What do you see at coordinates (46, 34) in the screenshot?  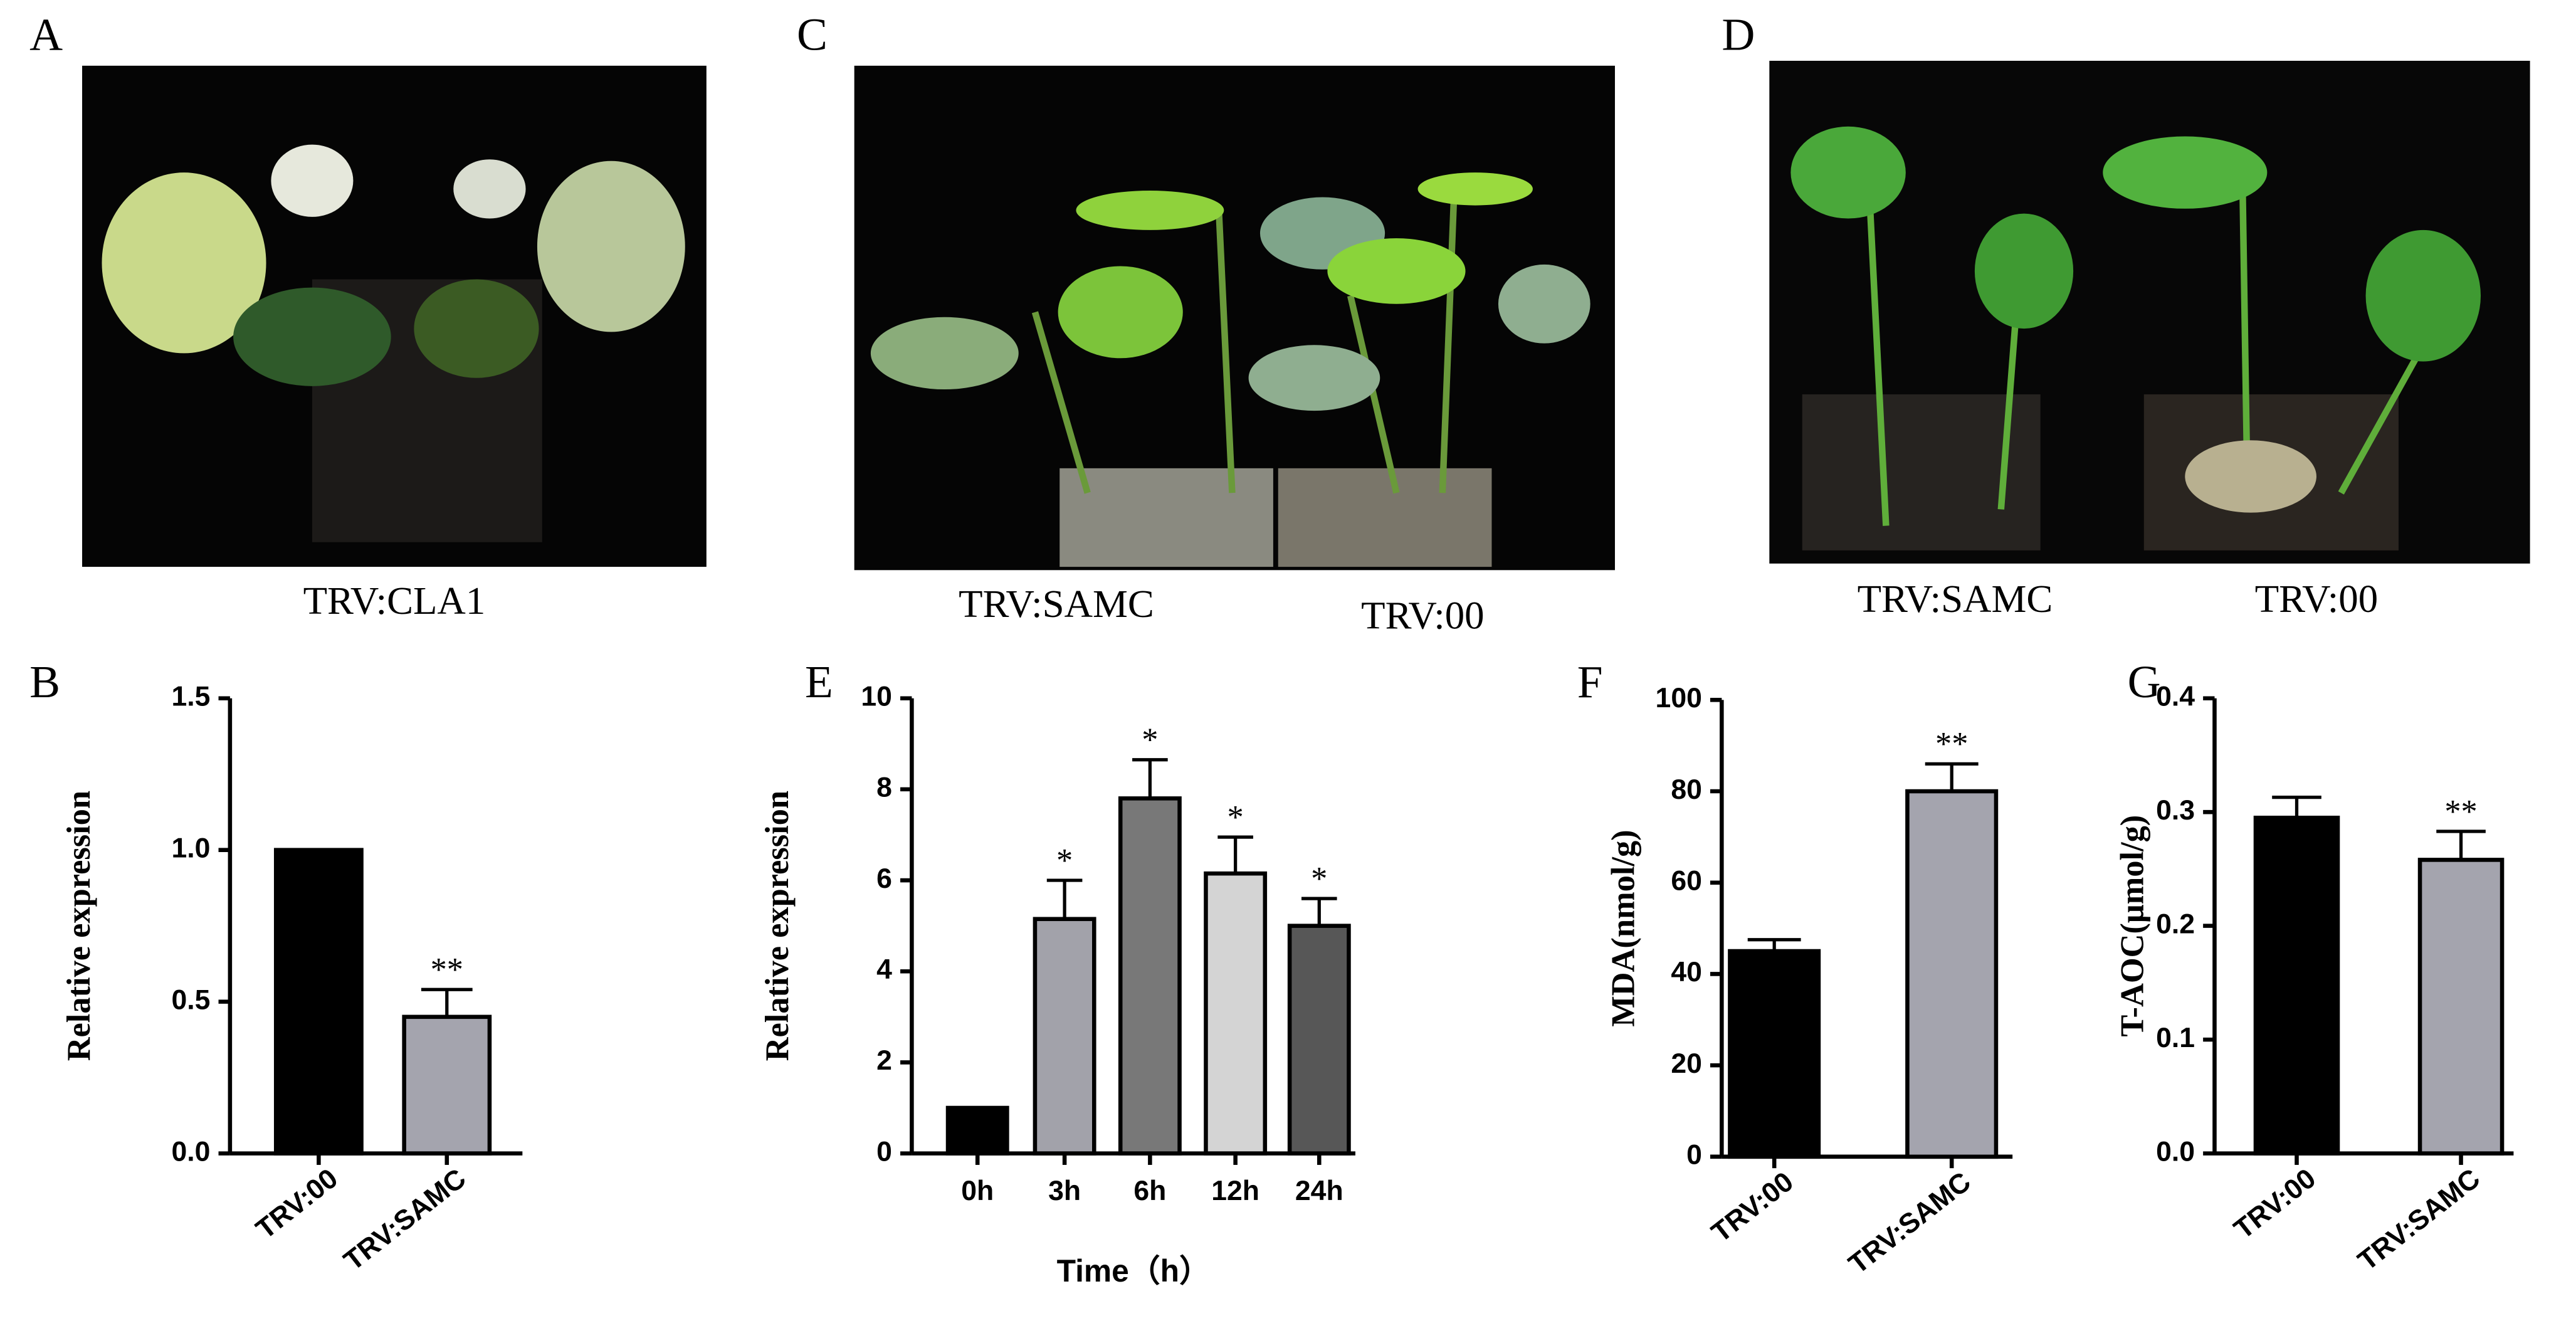 I see `panel-label: A` at bounding box center [46, 34].